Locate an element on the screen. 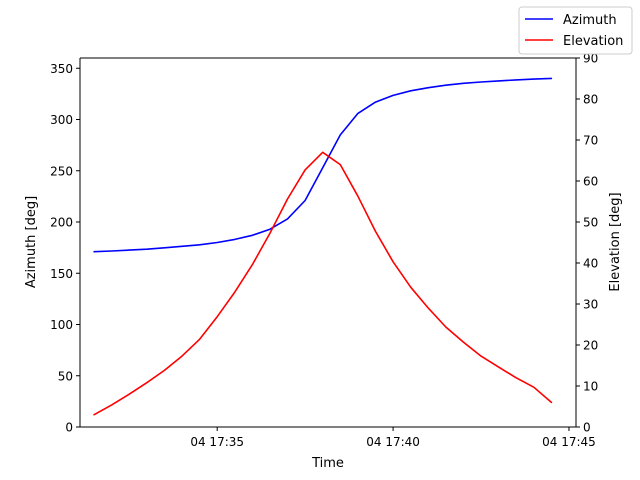  right-y-tick-label: 20 is located at coordinates (590, 346).